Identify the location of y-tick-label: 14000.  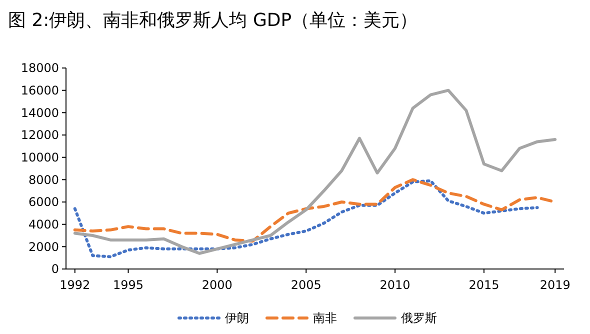
(39, 113).